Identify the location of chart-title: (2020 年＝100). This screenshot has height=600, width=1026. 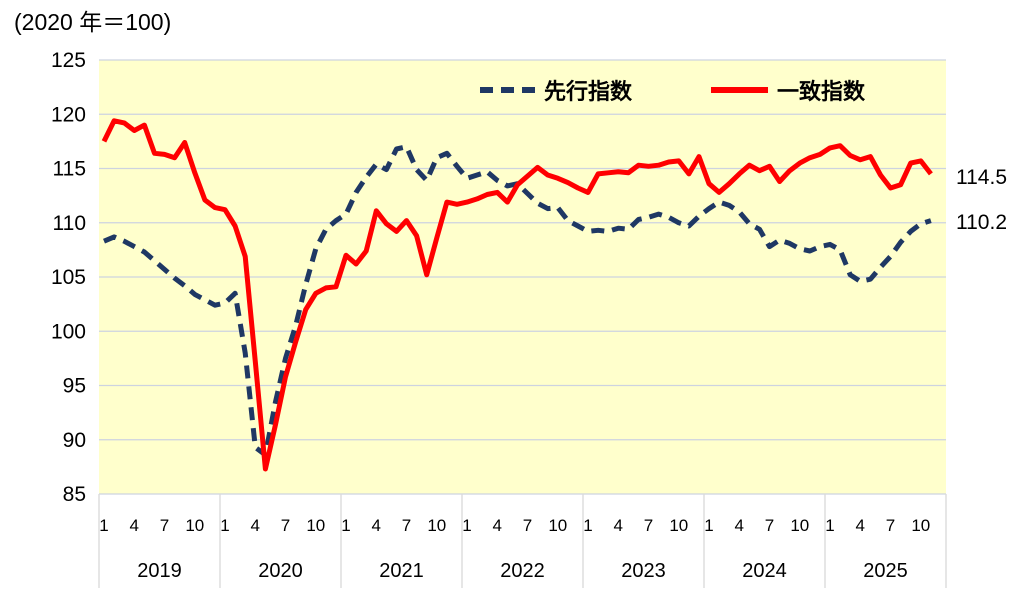
(92, 22).